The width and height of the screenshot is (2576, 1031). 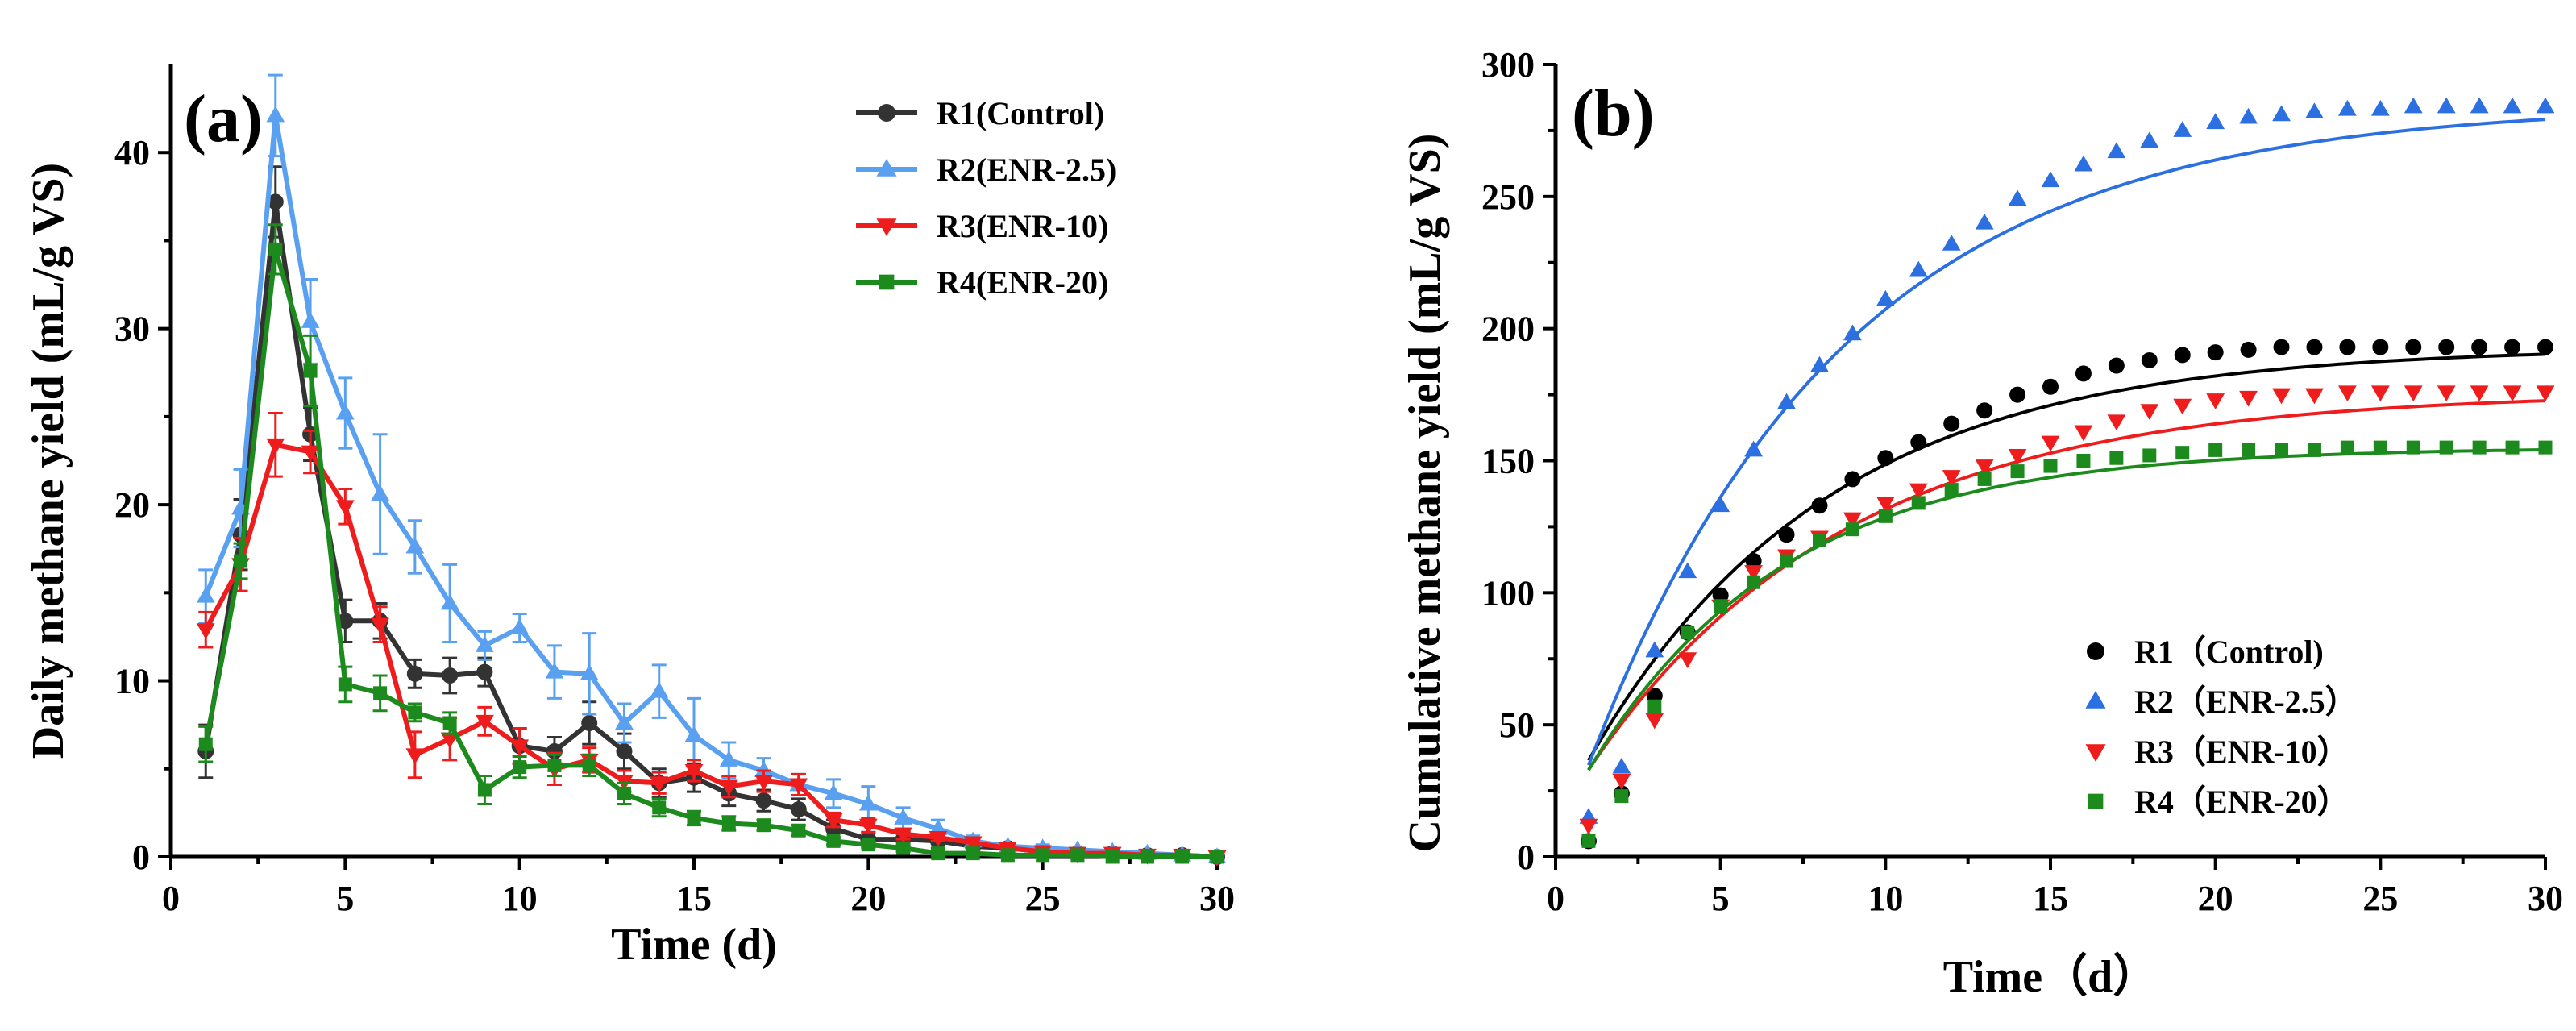 I want to click on legend-label: R4(ENR-20), so click(x=1022, y=283).